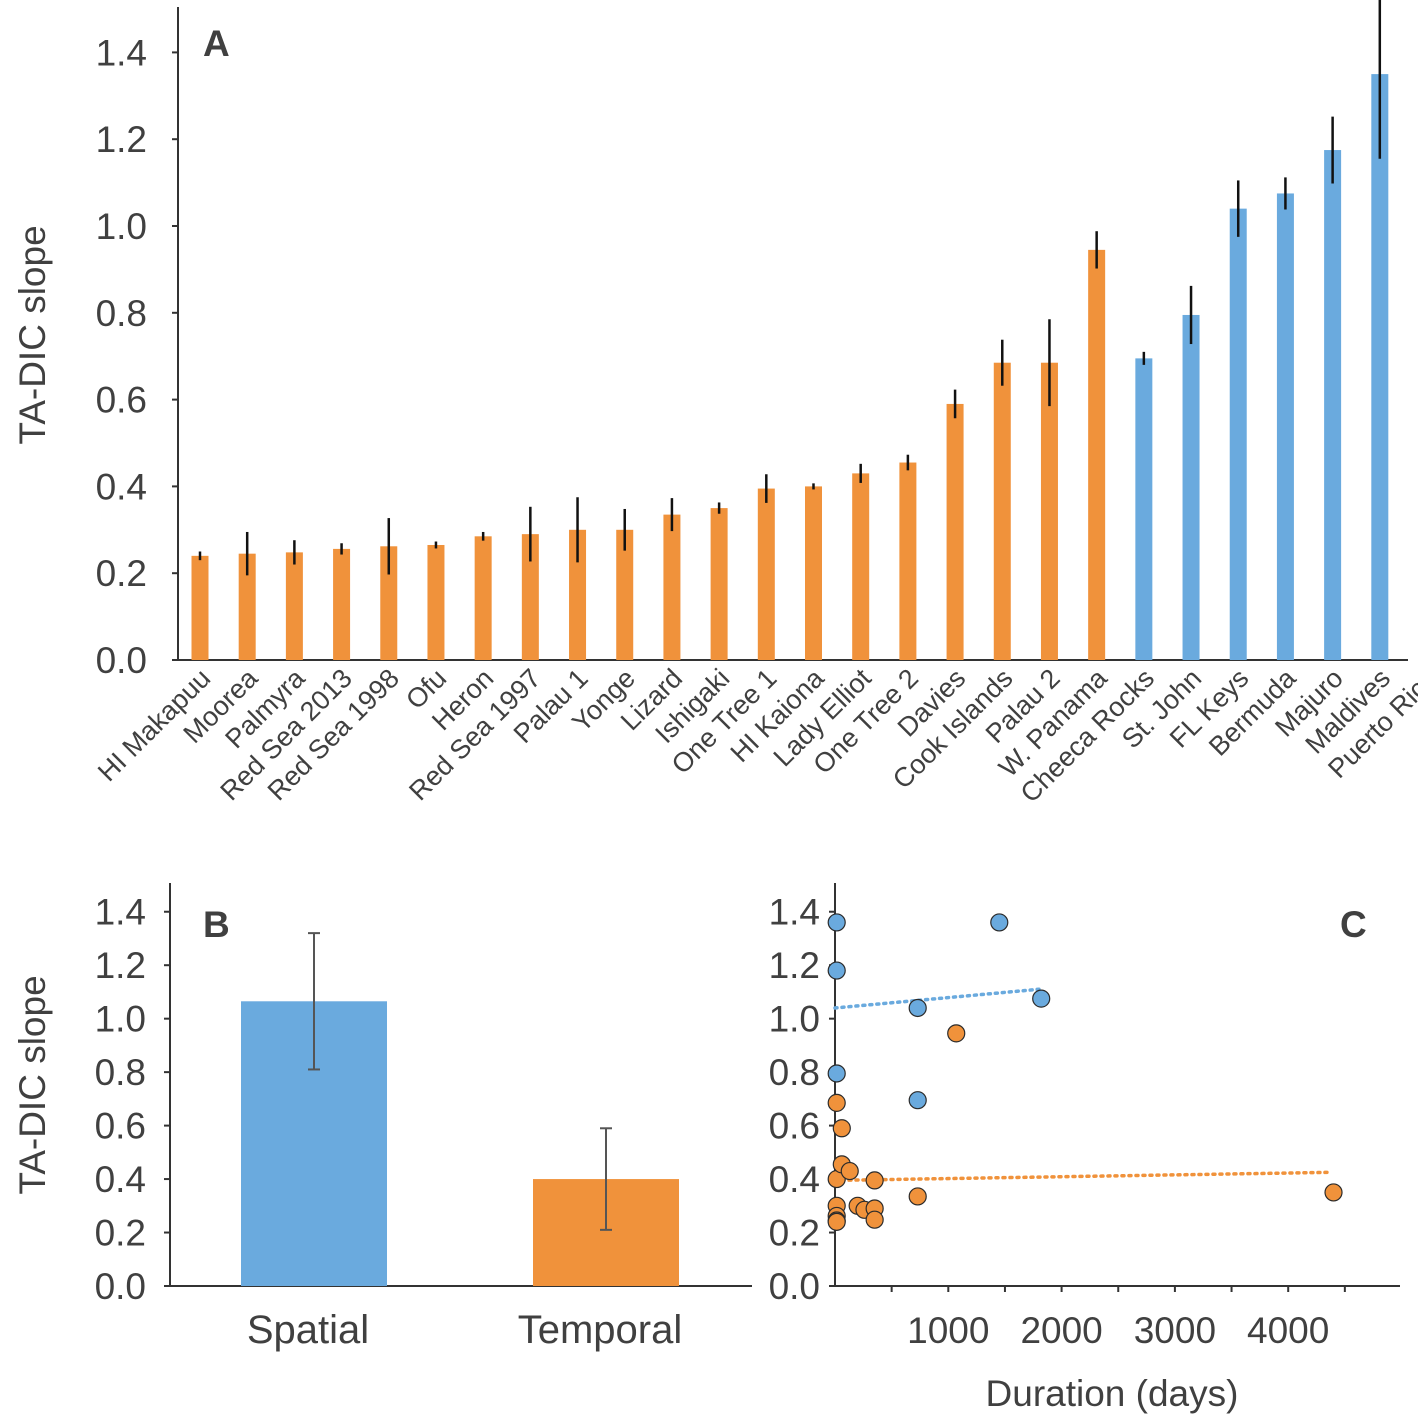 This screenshot has height=1421, width=1418. I want to click on panel-c-y-tick-label: 1.4, so click(794, 912).